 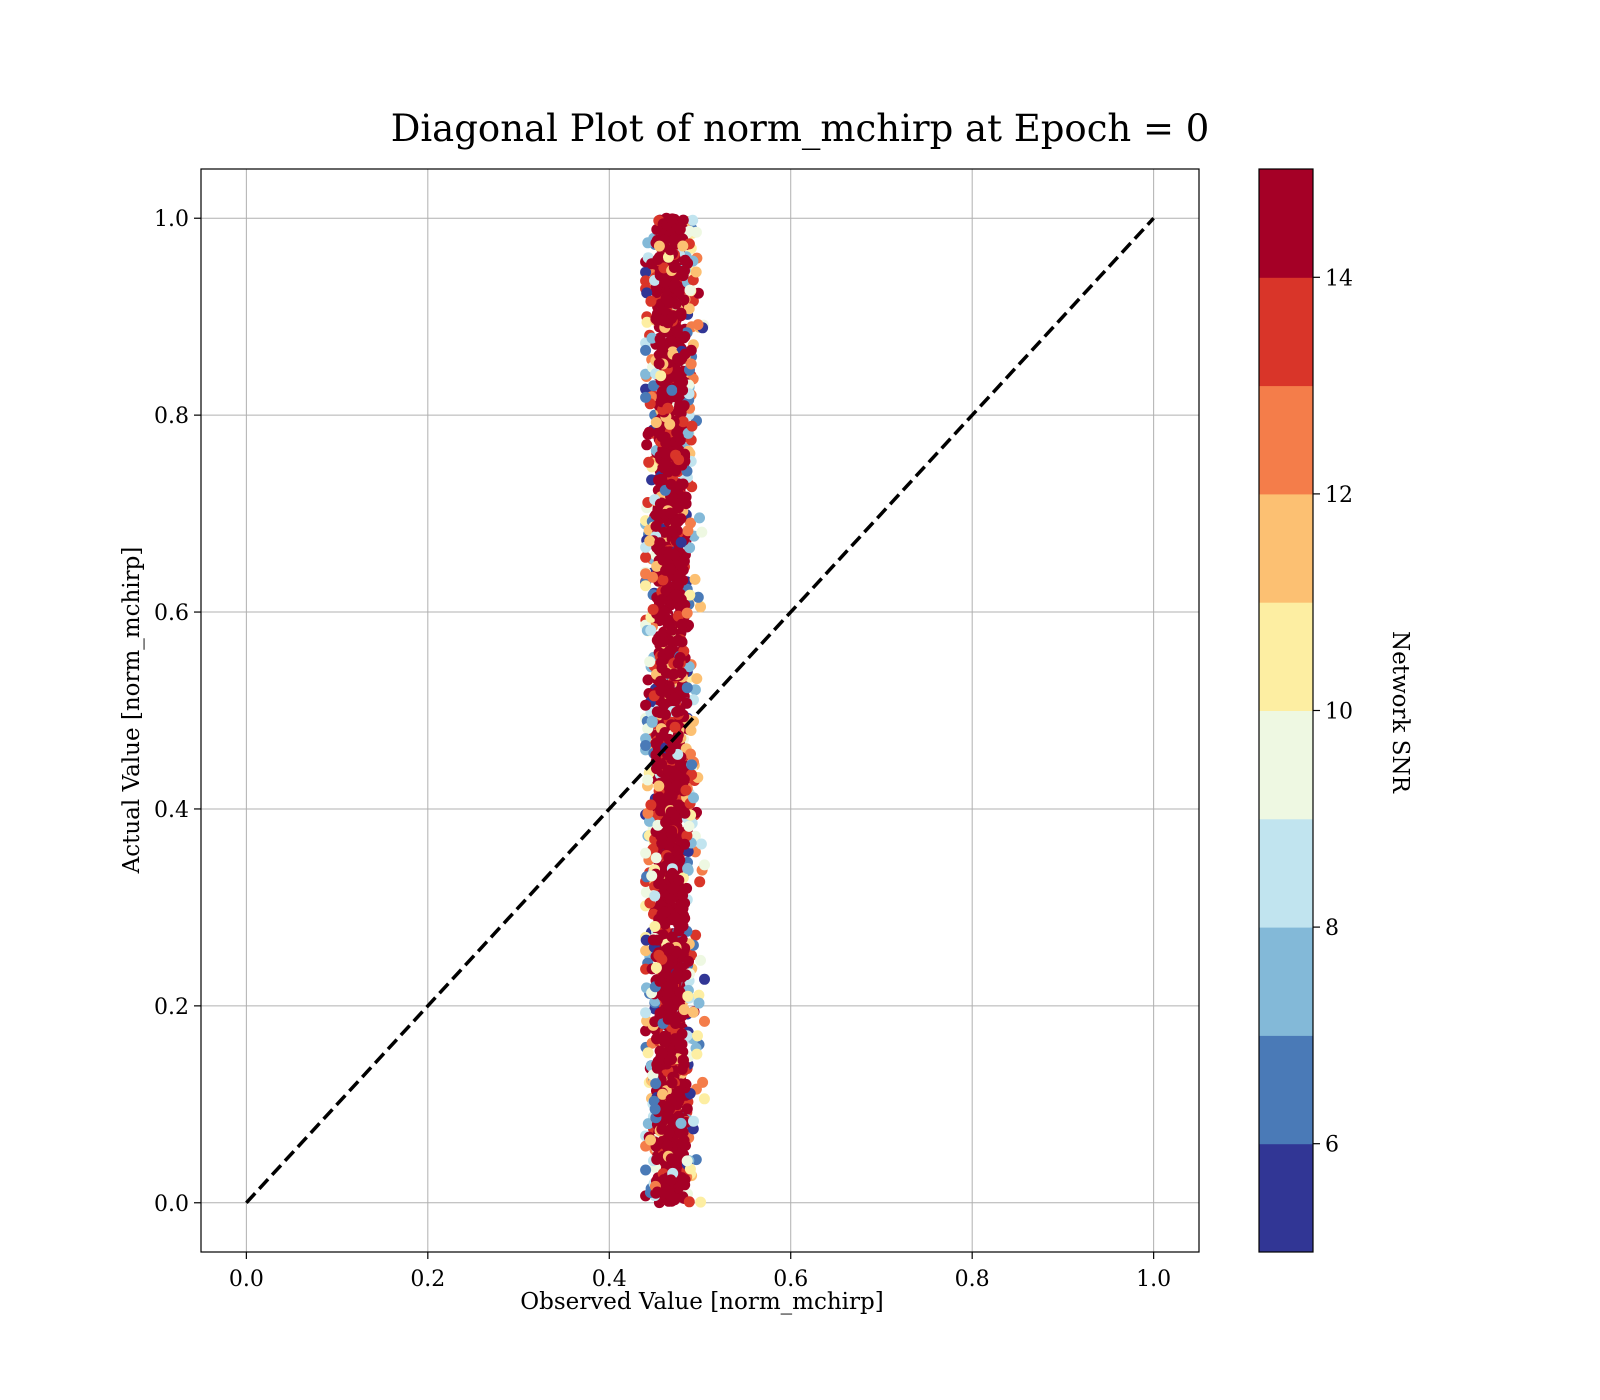 What do you see at coordinates (1332, 928) in the screenshot?
I see `colorbar-tick-label: 8` at bounding box center [1332, 928].